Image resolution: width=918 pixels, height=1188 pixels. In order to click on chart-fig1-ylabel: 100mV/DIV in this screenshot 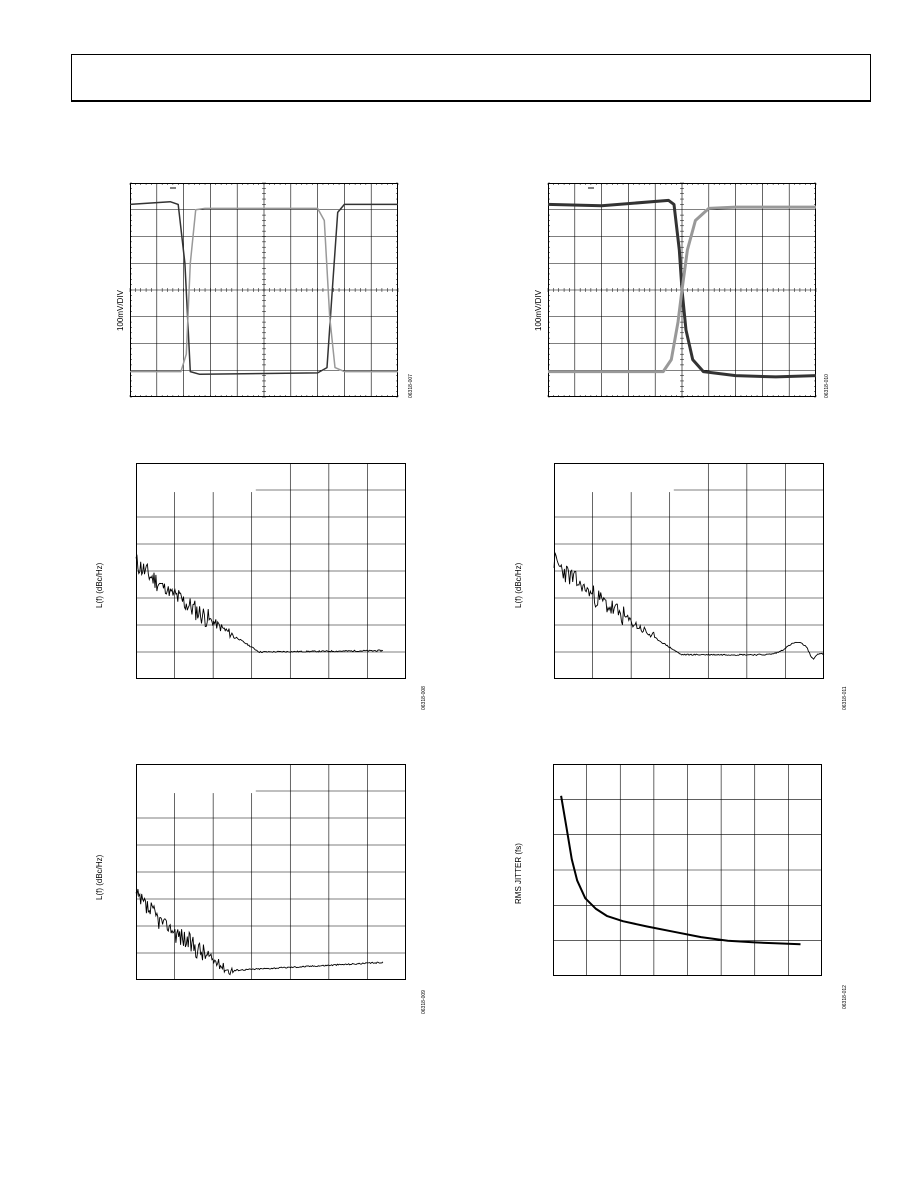, I will do `click(120, 310)`.